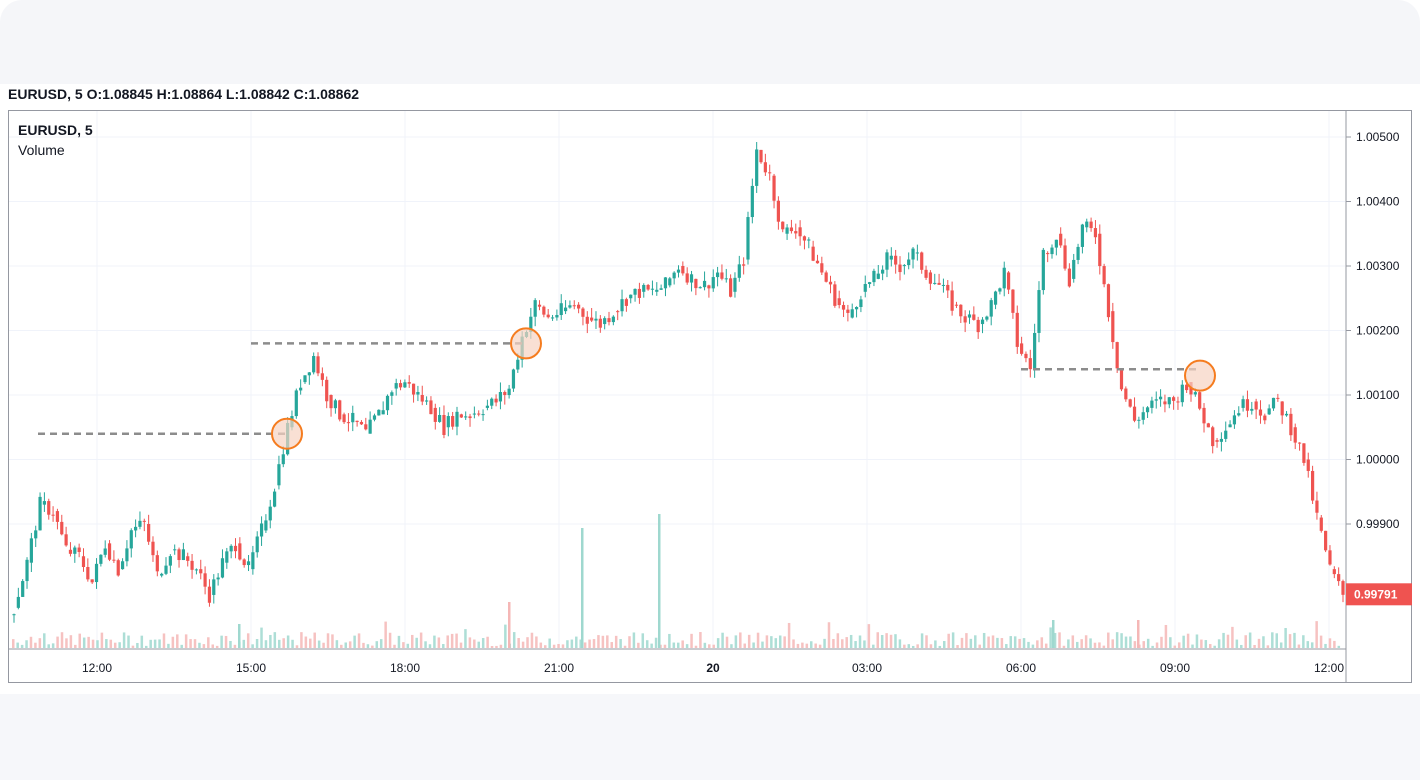 The image size is (1420, 780). I want to click on top-frame, so click(710, 42).